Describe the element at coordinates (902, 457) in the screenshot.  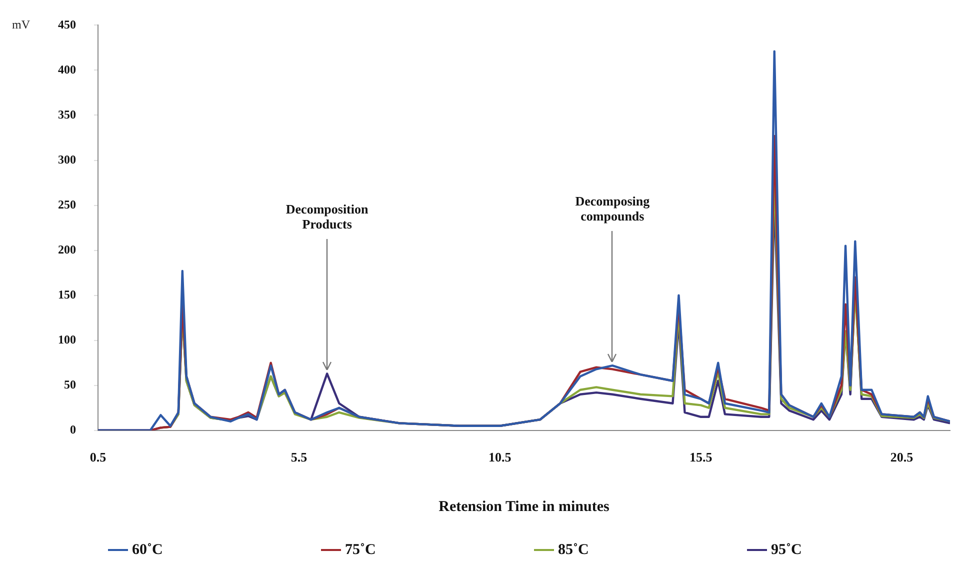
I see `x-tick-label: 20.5` at that location.